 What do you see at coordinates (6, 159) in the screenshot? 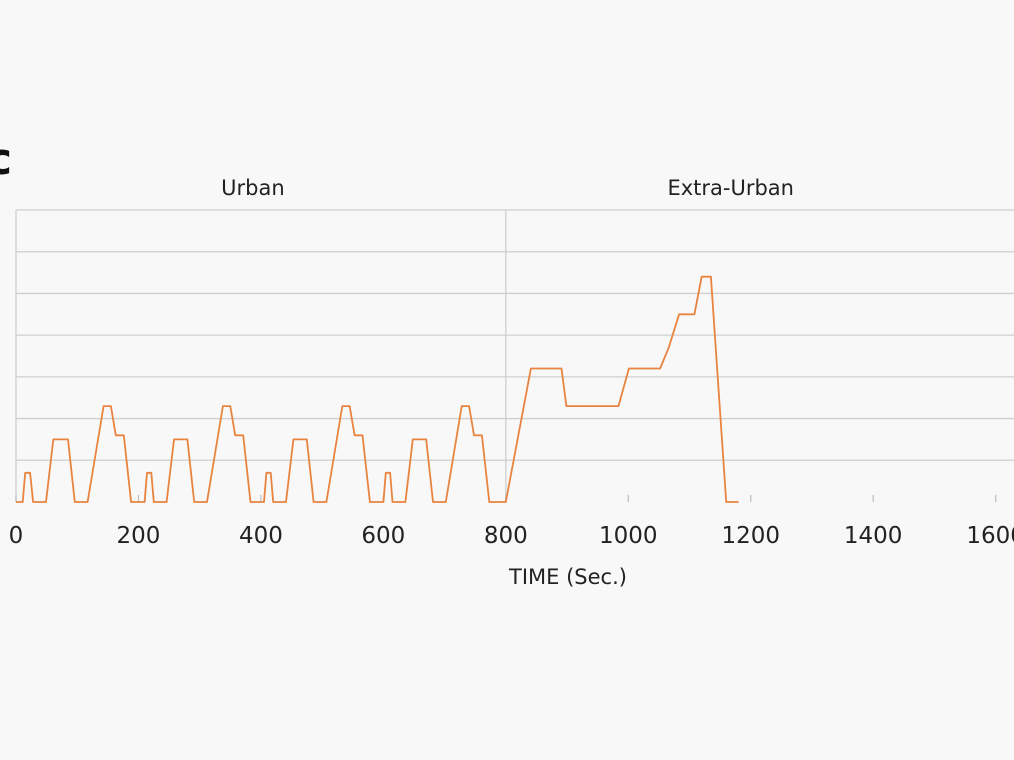
I see `panel-label: c` at bounding box center [6, 159].